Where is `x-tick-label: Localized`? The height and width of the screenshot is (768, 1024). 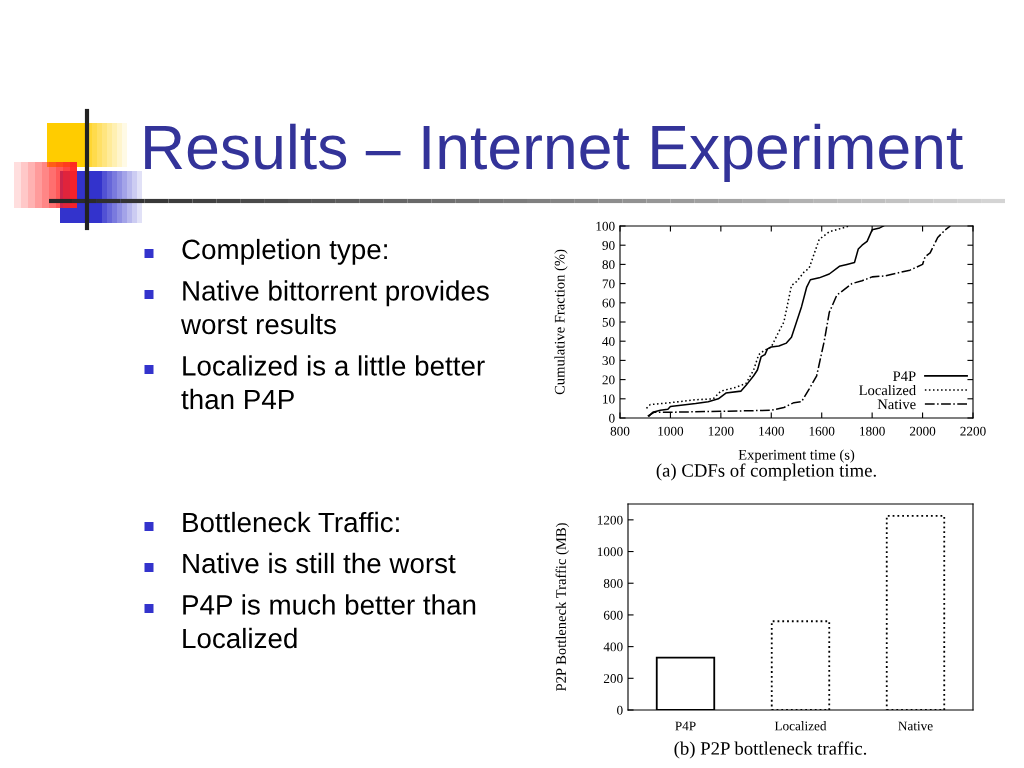 x-tick-label: Localized is located at coordinates (800, 726).